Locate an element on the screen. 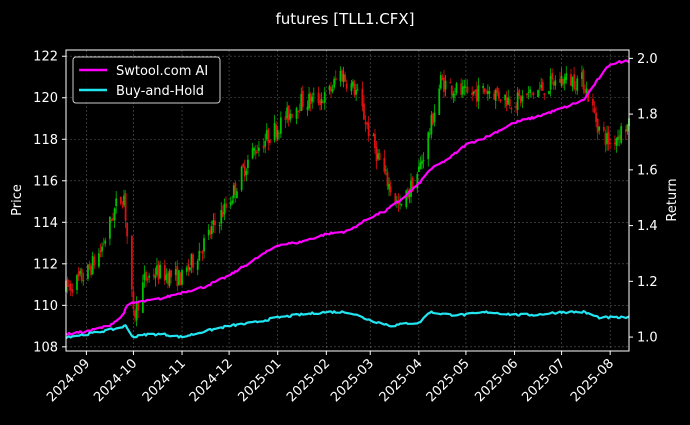 The height and width of the screenshot is (425, 690). left-tick-label: 122 is located at coordinates (45, 57).